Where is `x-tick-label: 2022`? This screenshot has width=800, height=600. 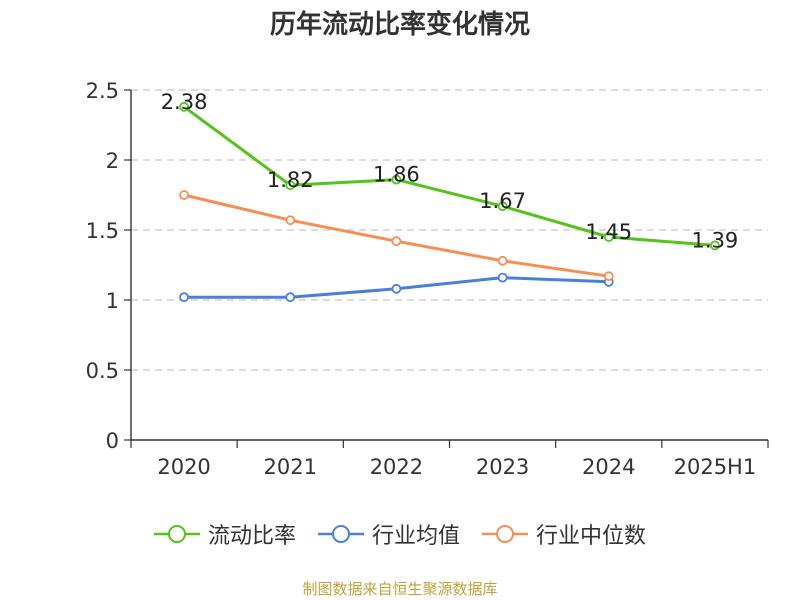 x-tick-label: 2022 is located at coordinates (396, 467).